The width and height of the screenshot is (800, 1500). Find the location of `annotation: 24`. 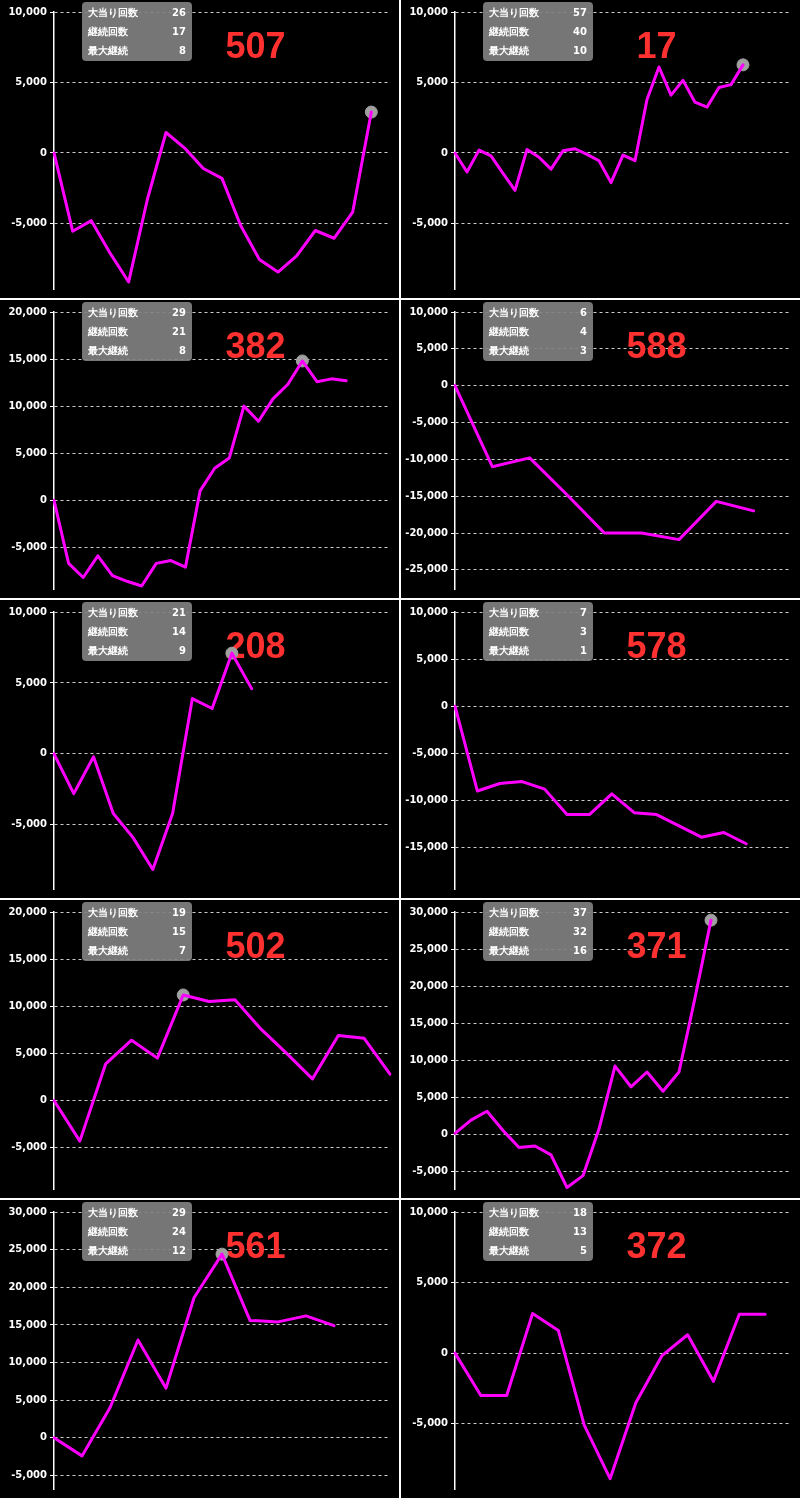

annotation: 24 is located at coordinates (179, 1231).